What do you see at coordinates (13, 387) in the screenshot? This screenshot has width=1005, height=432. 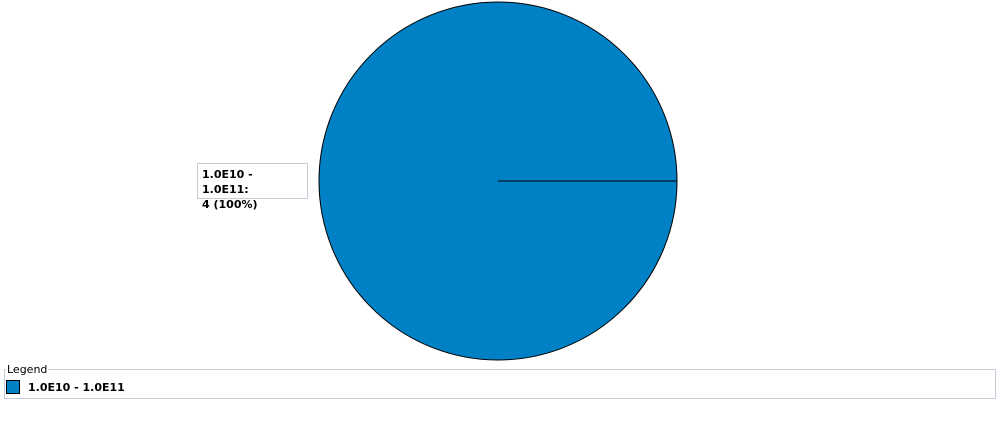 I see `legend-swatch` at bounding box center [13, 387].